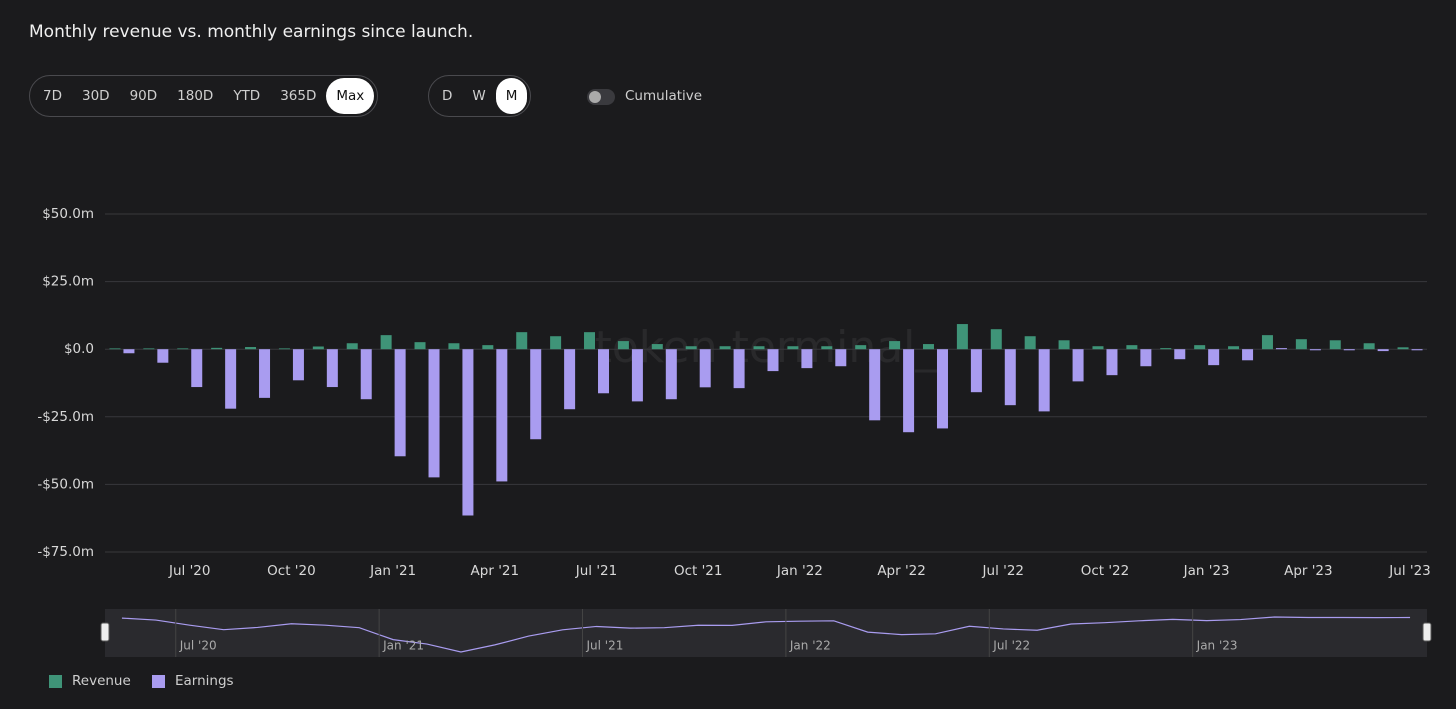 This screenshot has height=709, width=1456. I want to click on legend-item: Earnings, so click(193, 681).